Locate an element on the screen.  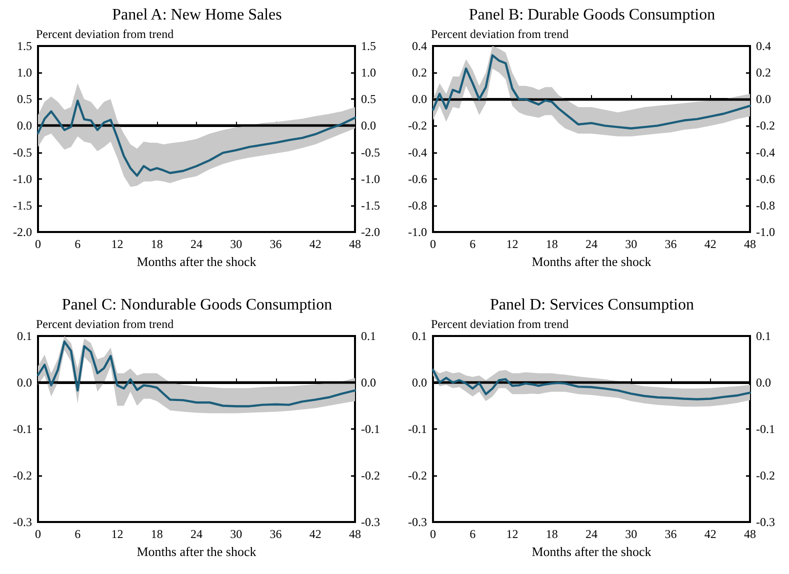
y2-tick-label: 1.5 is located at coordinates (368, 46).